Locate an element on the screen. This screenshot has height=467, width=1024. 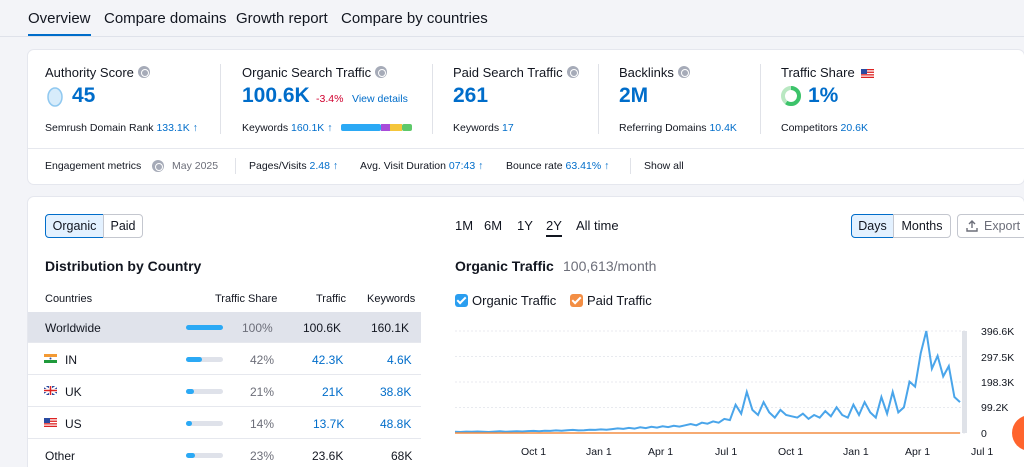
traffic-share: 21% is located at coordinates (262, 392).